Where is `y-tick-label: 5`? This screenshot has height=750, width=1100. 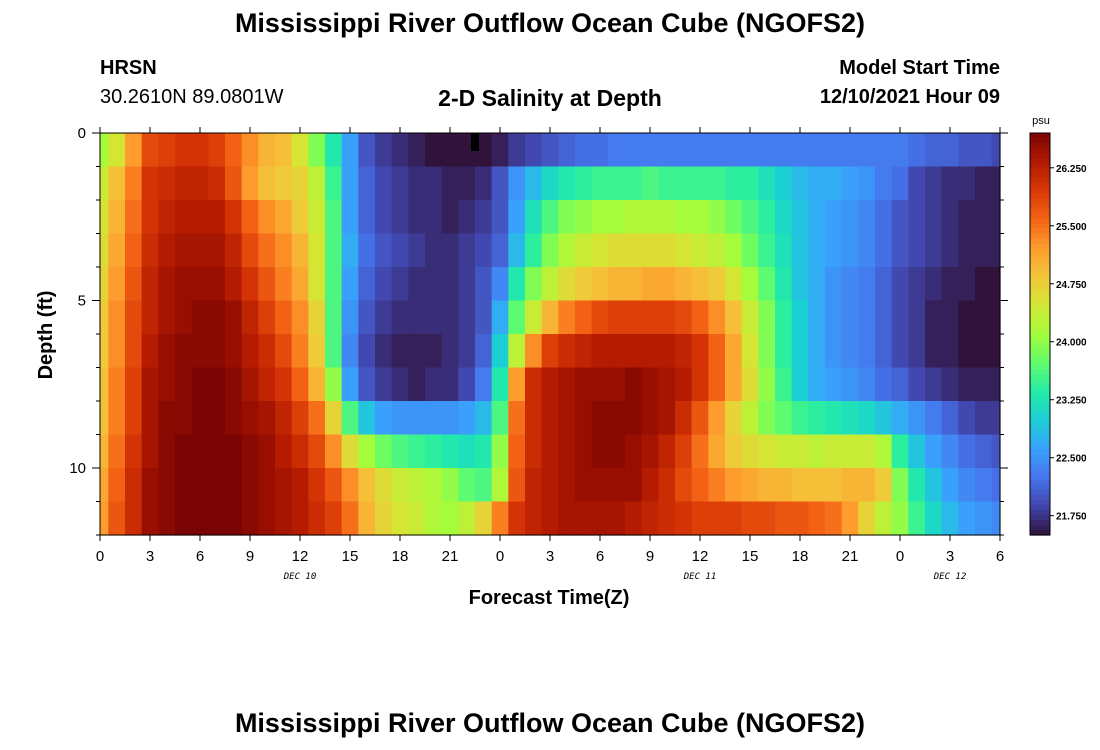
y-tick-label: 5 is located at coordinates (82, 301).